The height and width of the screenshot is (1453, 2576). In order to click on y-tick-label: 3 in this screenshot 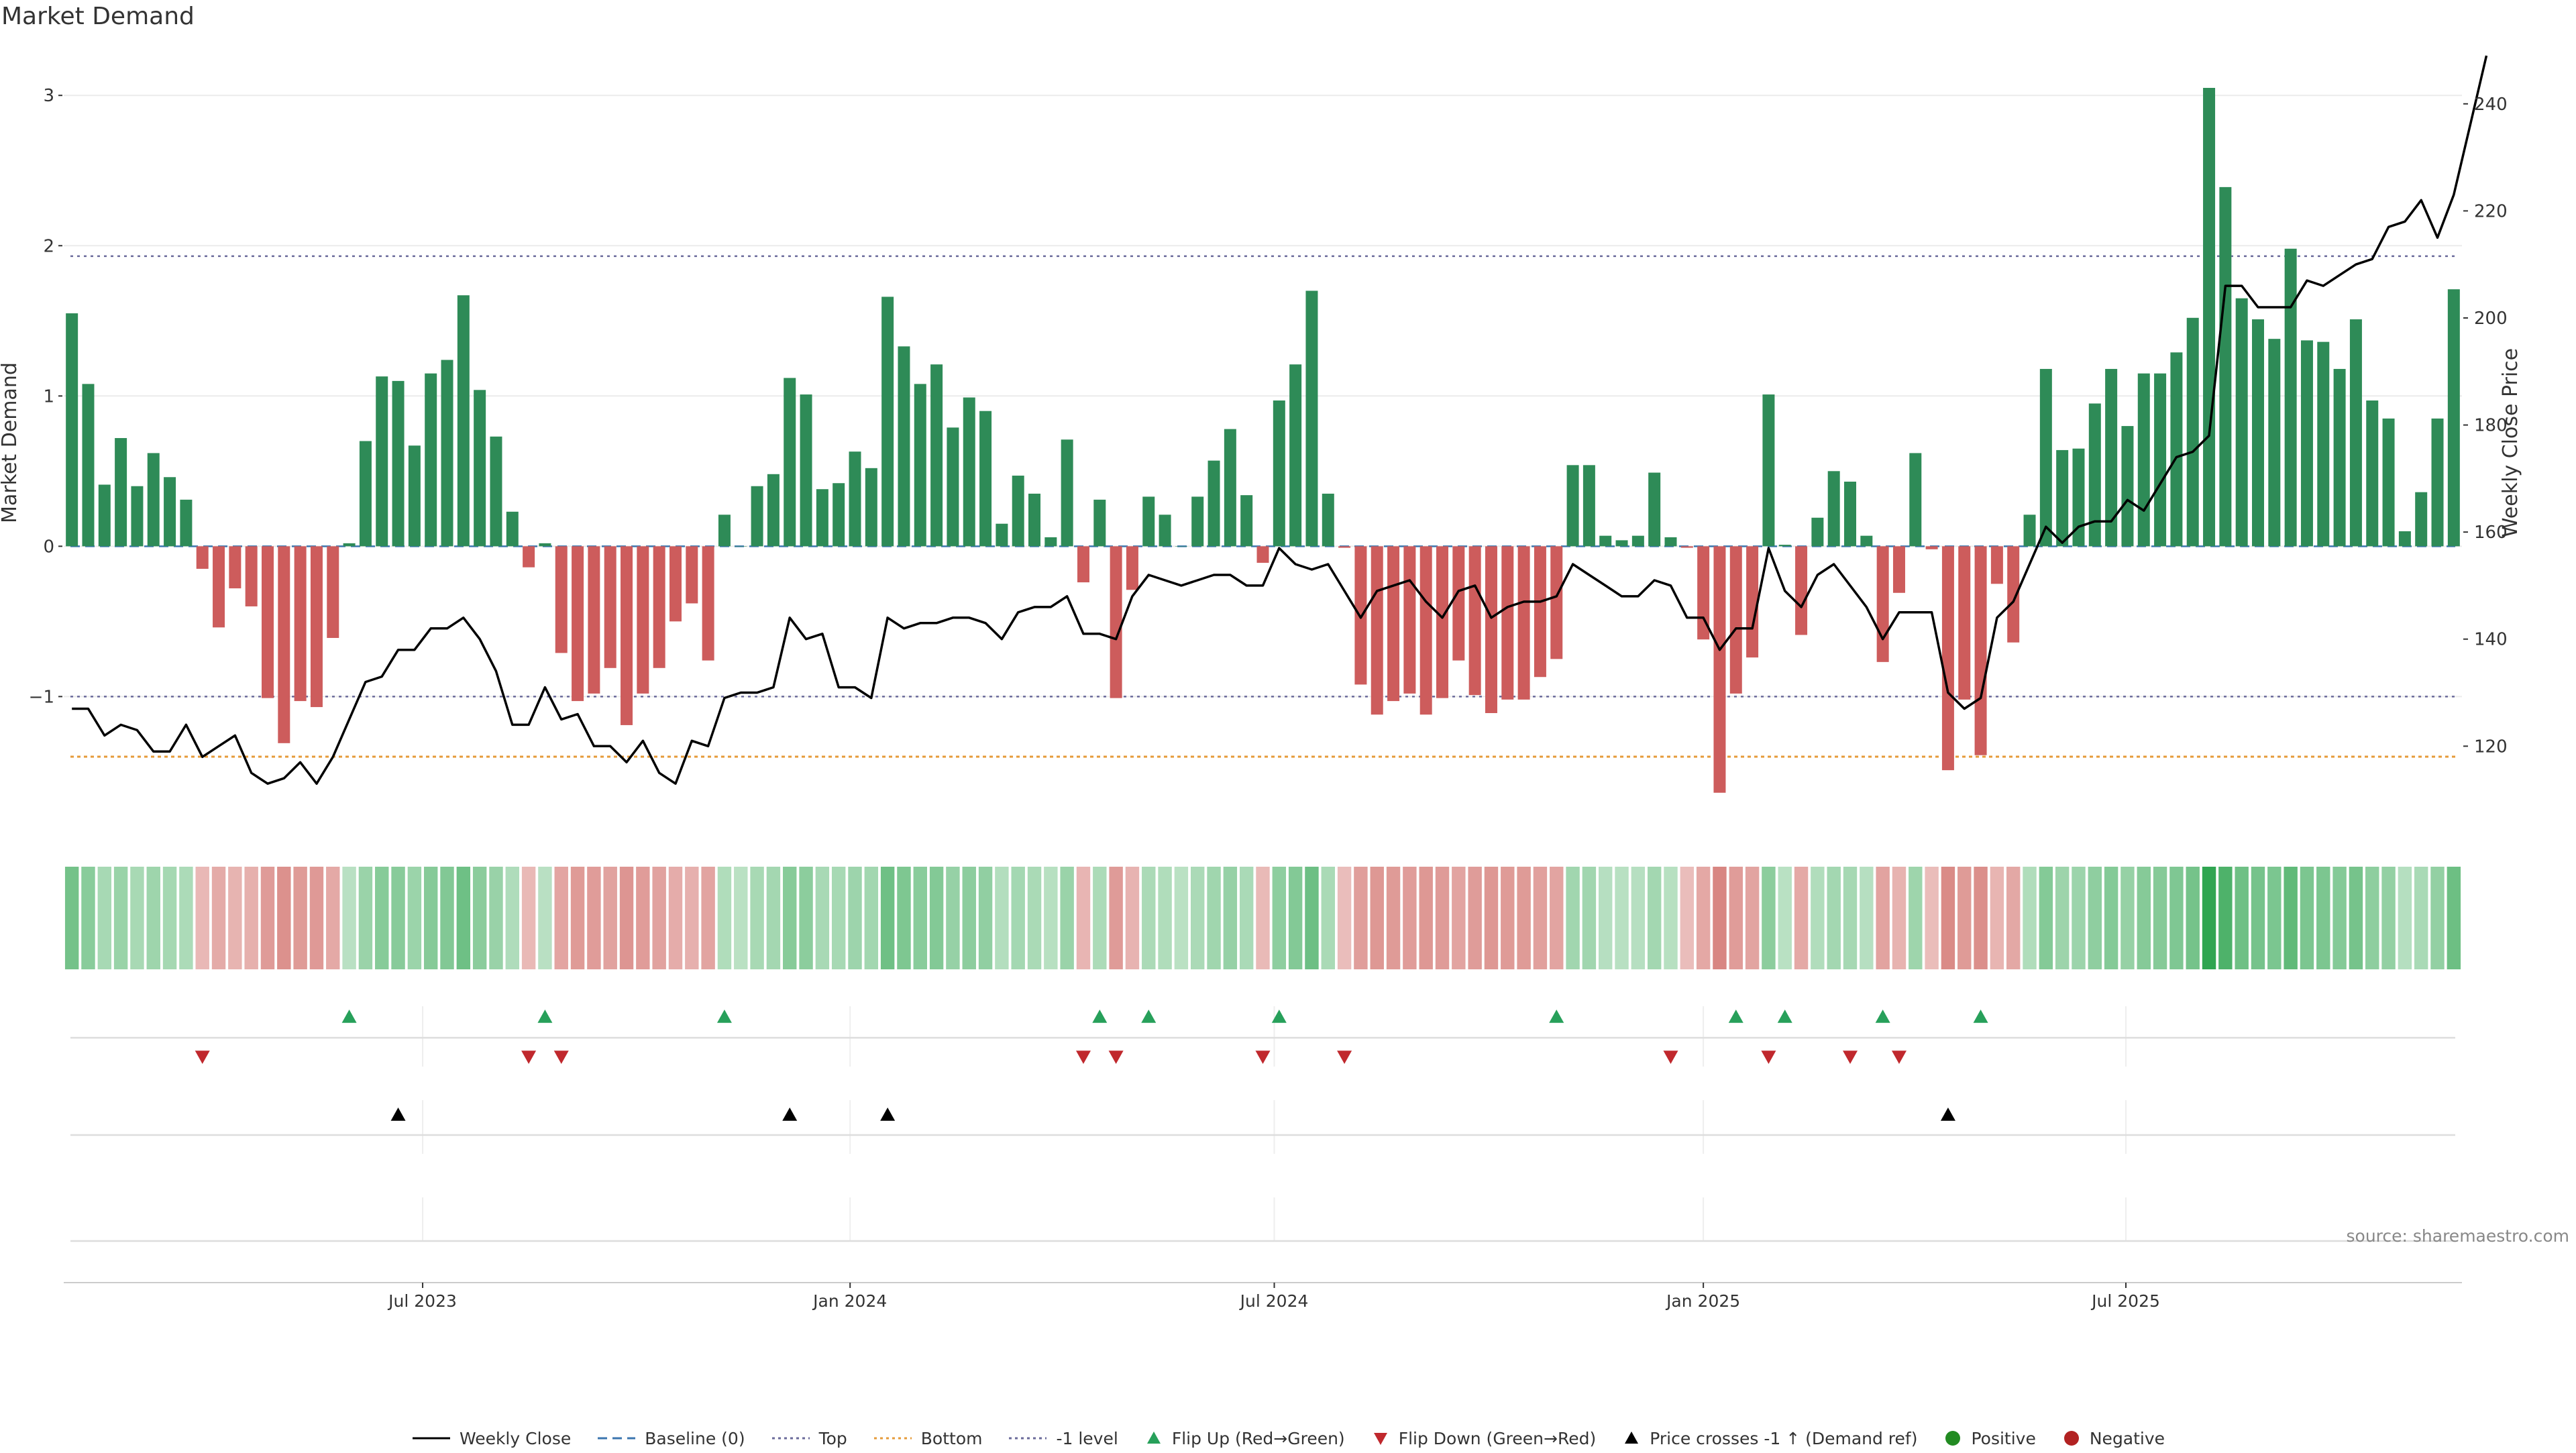, I will do `click(48, 96)`.